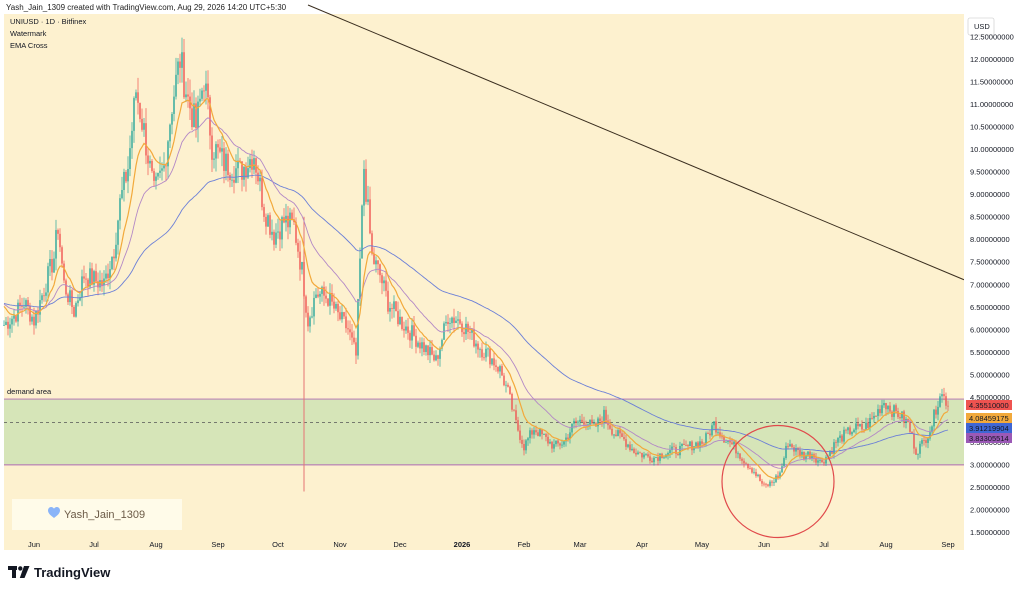  What do you see at coordinates (28, 33) in the screenshot?
I see `legend-indicator-watermark: Watermark` at bounding box center [28, 33].